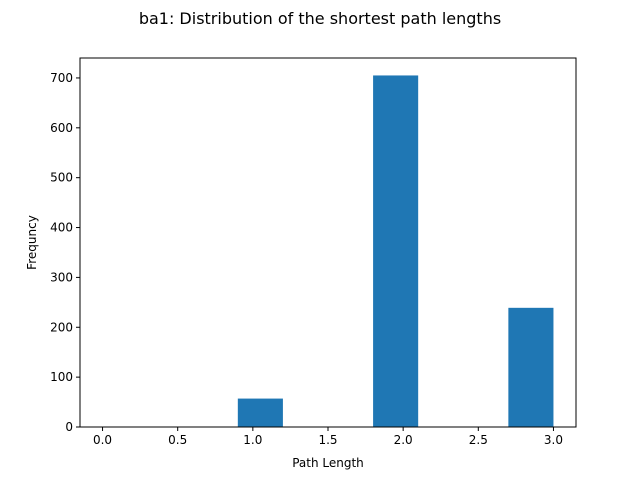  I want to click on x-tick-label: 2.0, so click(403, 440).